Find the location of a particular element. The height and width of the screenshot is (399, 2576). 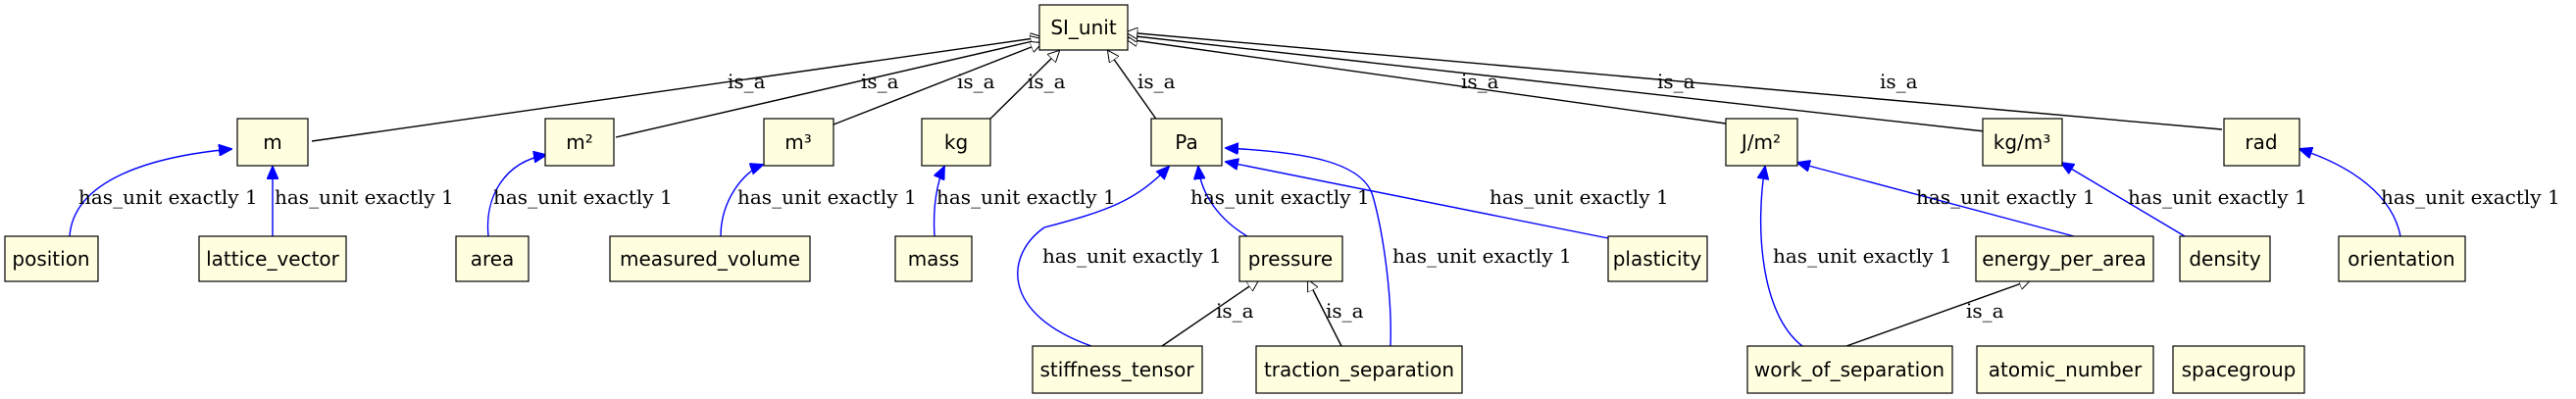

edge-rad-is-a-si-unit: is_a is located at coordinates (1675, 81).